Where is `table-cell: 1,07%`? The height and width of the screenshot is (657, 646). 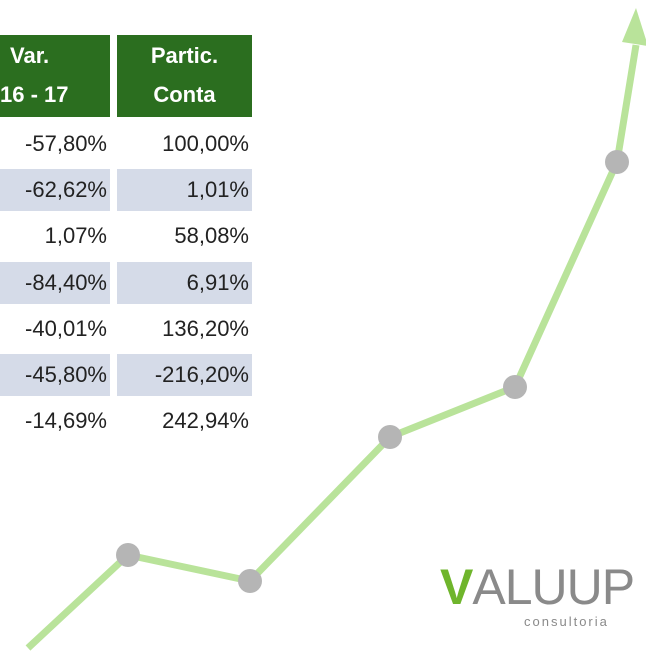 table-cell: 1,07% is located at coordinates (55, 236).